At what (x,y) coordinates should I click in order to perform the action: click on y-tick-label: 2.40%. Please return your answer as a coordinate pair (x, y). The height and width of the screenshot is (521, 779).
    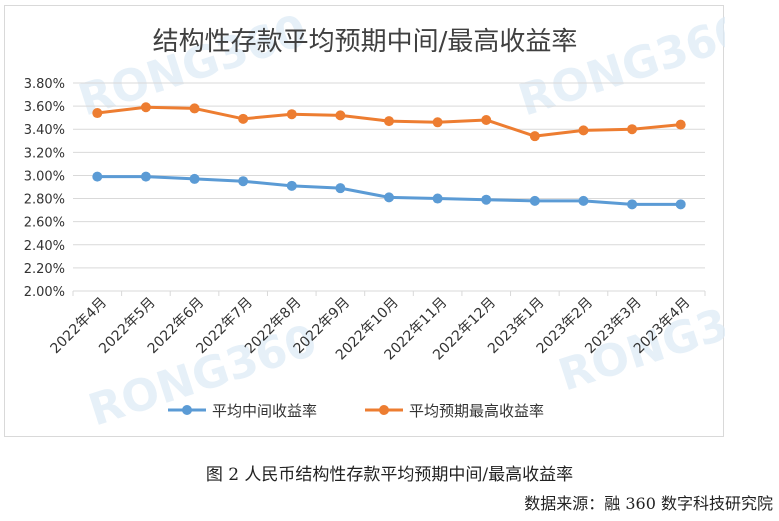
    Looking at the image, I should click on (44, 246).